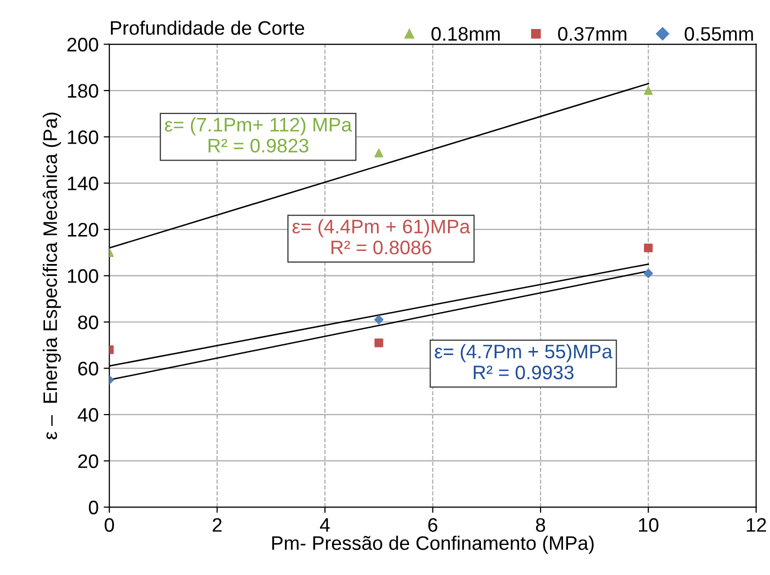 Image resolution: width=770 pixels, height=575 pixels. Describe the element at coordinates (433, 525) in the screenshot. I see `x-tick-label: 6` at that location.